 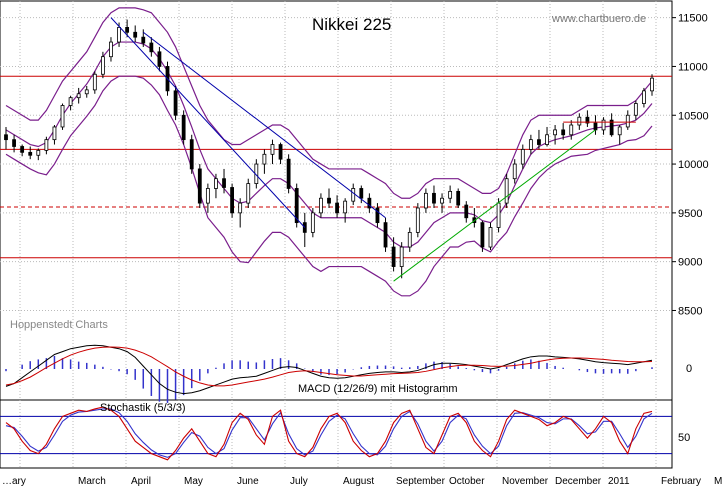 I want to click on month-label: 2011, so click(x=619, y=481).